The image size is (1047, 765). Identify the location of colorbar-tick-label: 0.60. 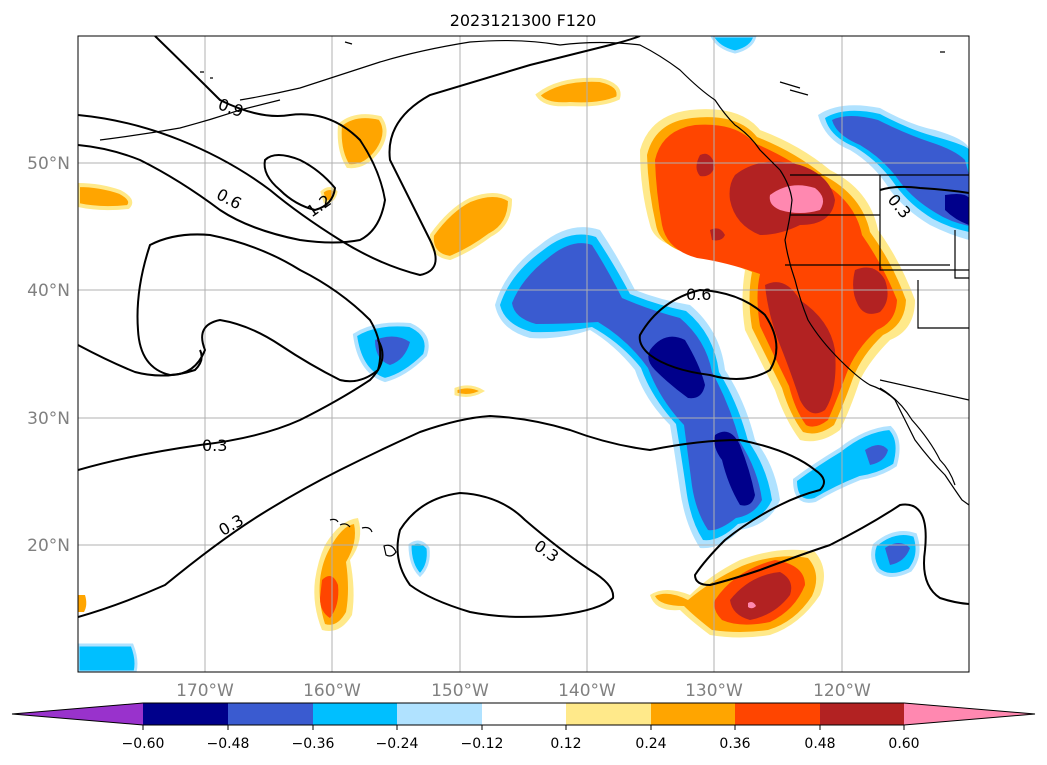
(903, 744).